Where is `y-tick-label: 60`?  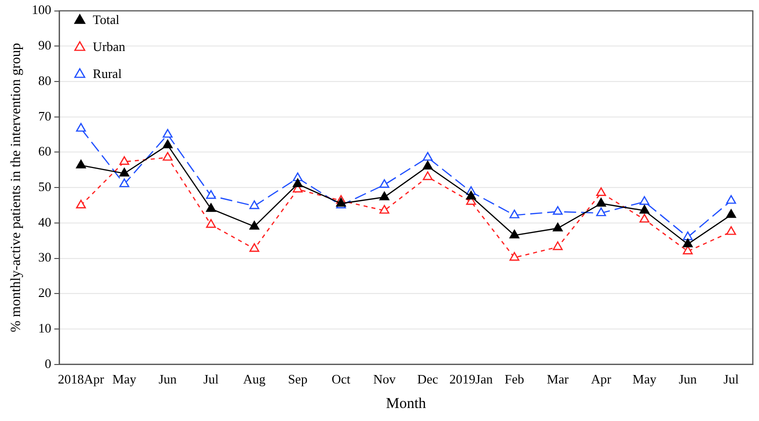 y-tick-label: 60 is located at coordinates (45, 151).